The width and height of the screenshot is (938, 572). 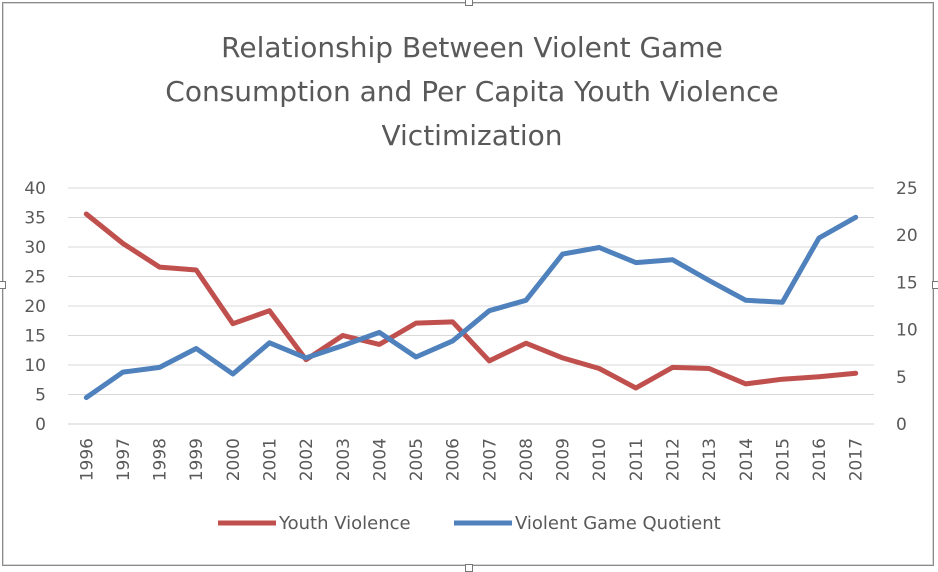 What do you see at coordinates (469, 3) in the screenshot?
I see `resize-handle-top` at bounding box center [469, 3].